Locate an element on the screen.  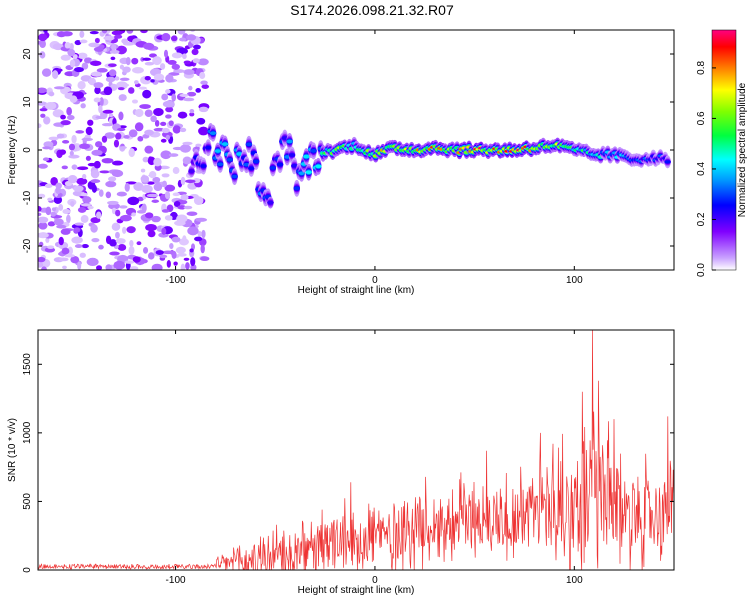
colorbar-tick-label: 0.2 is located at coordinates (701, 219).